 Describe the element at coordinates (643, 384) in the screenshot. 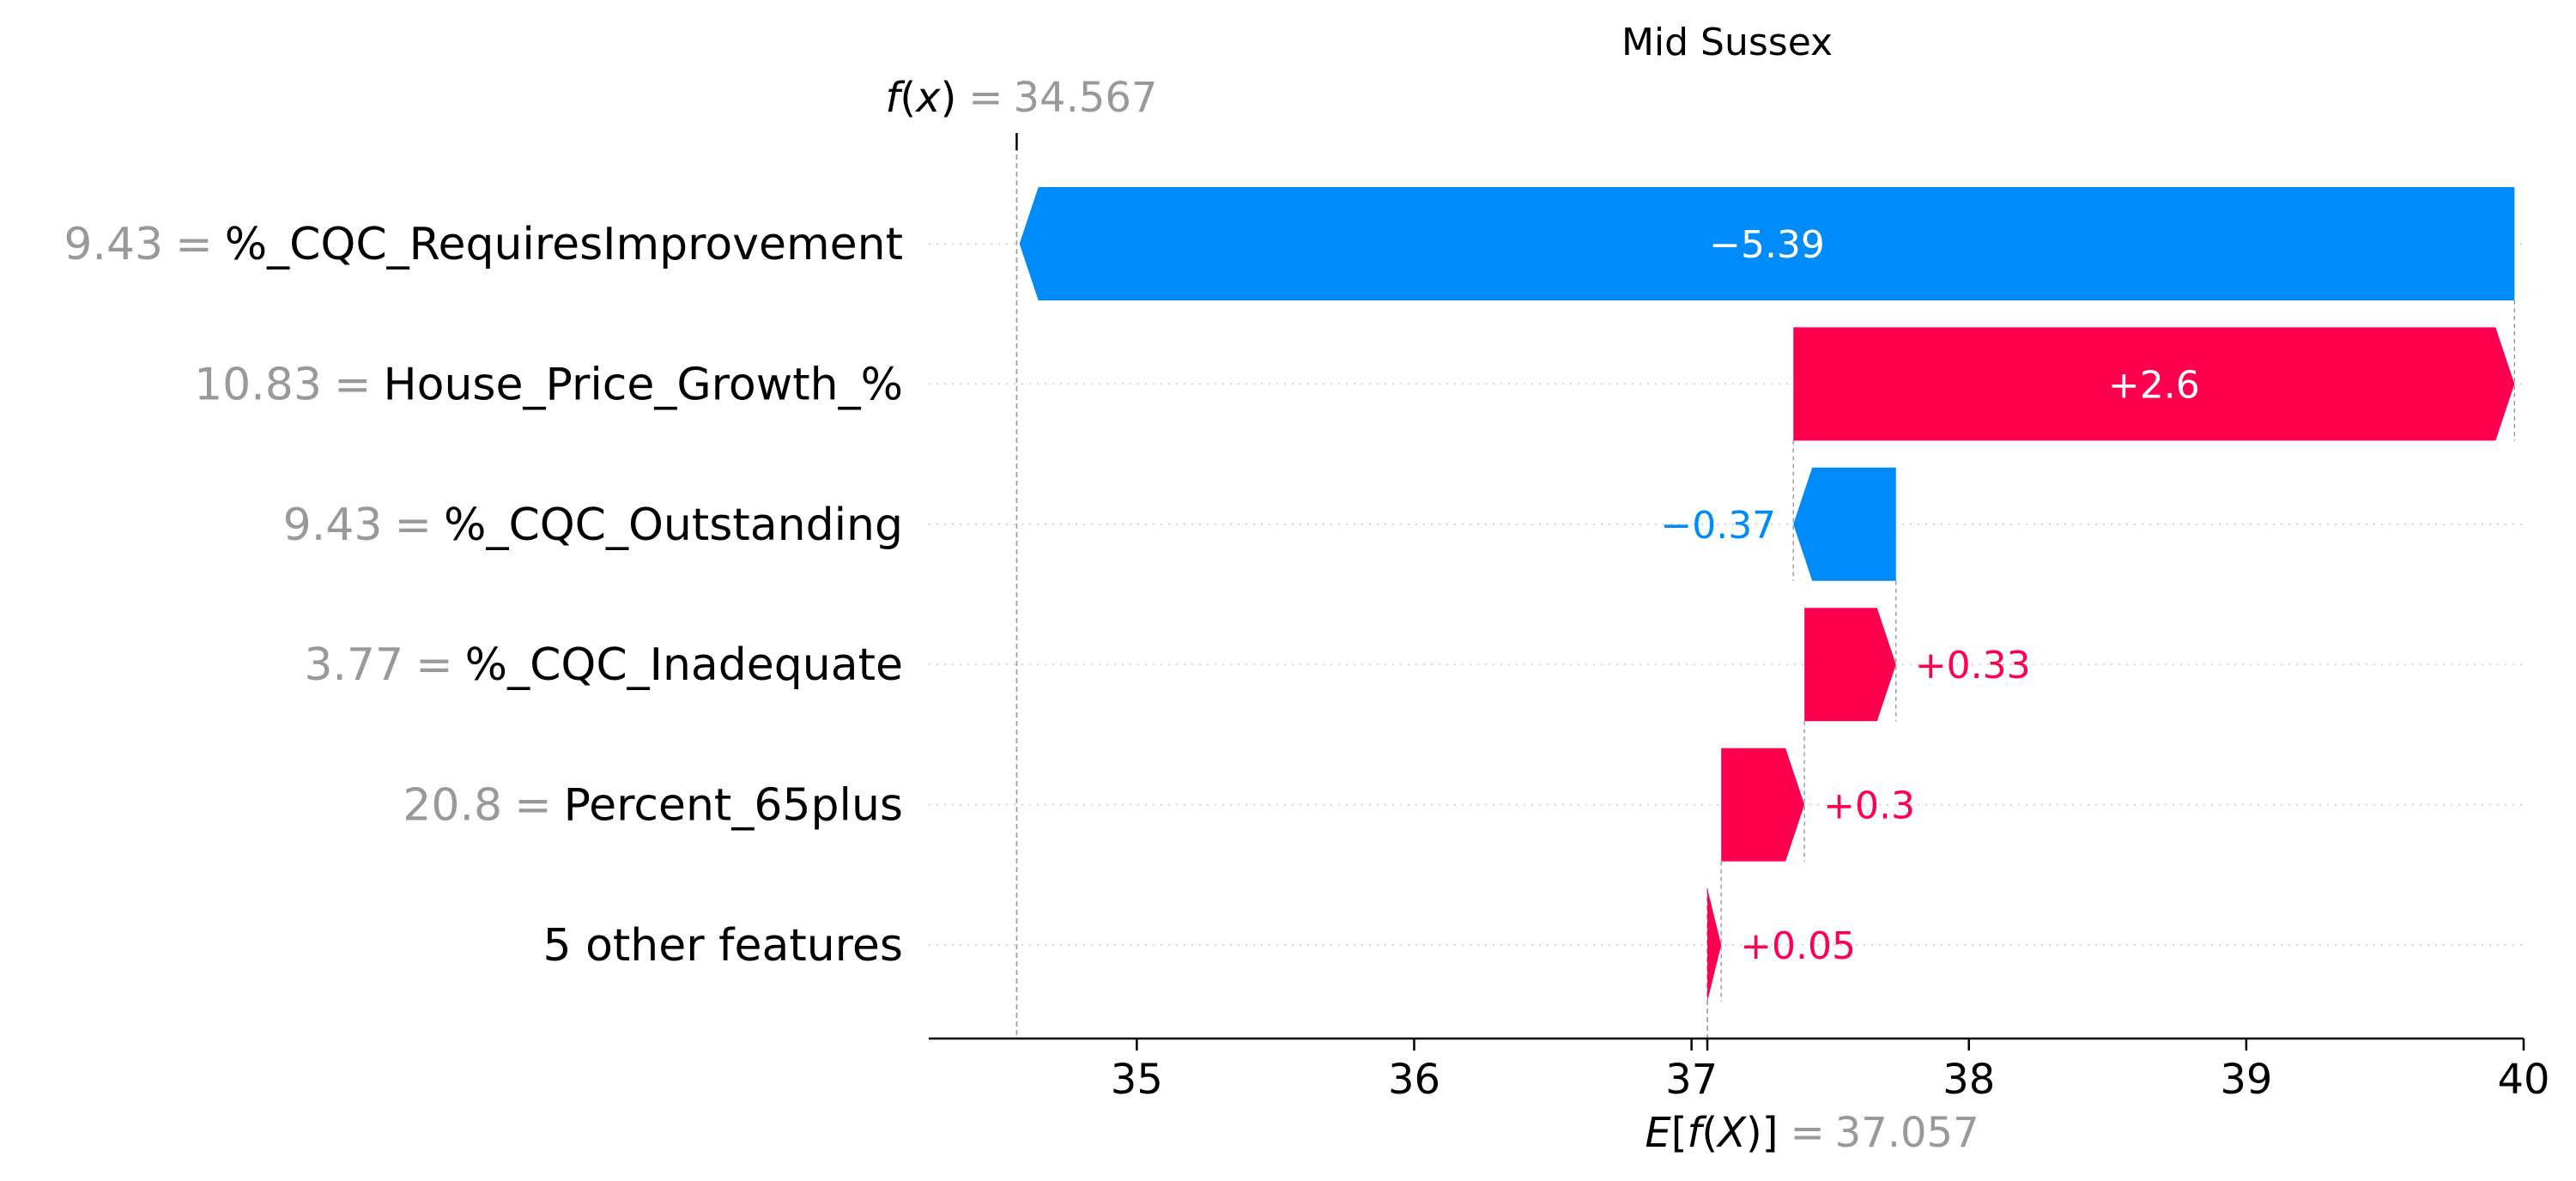

I see `feature-name: House_Price_Growth_%` at that location.